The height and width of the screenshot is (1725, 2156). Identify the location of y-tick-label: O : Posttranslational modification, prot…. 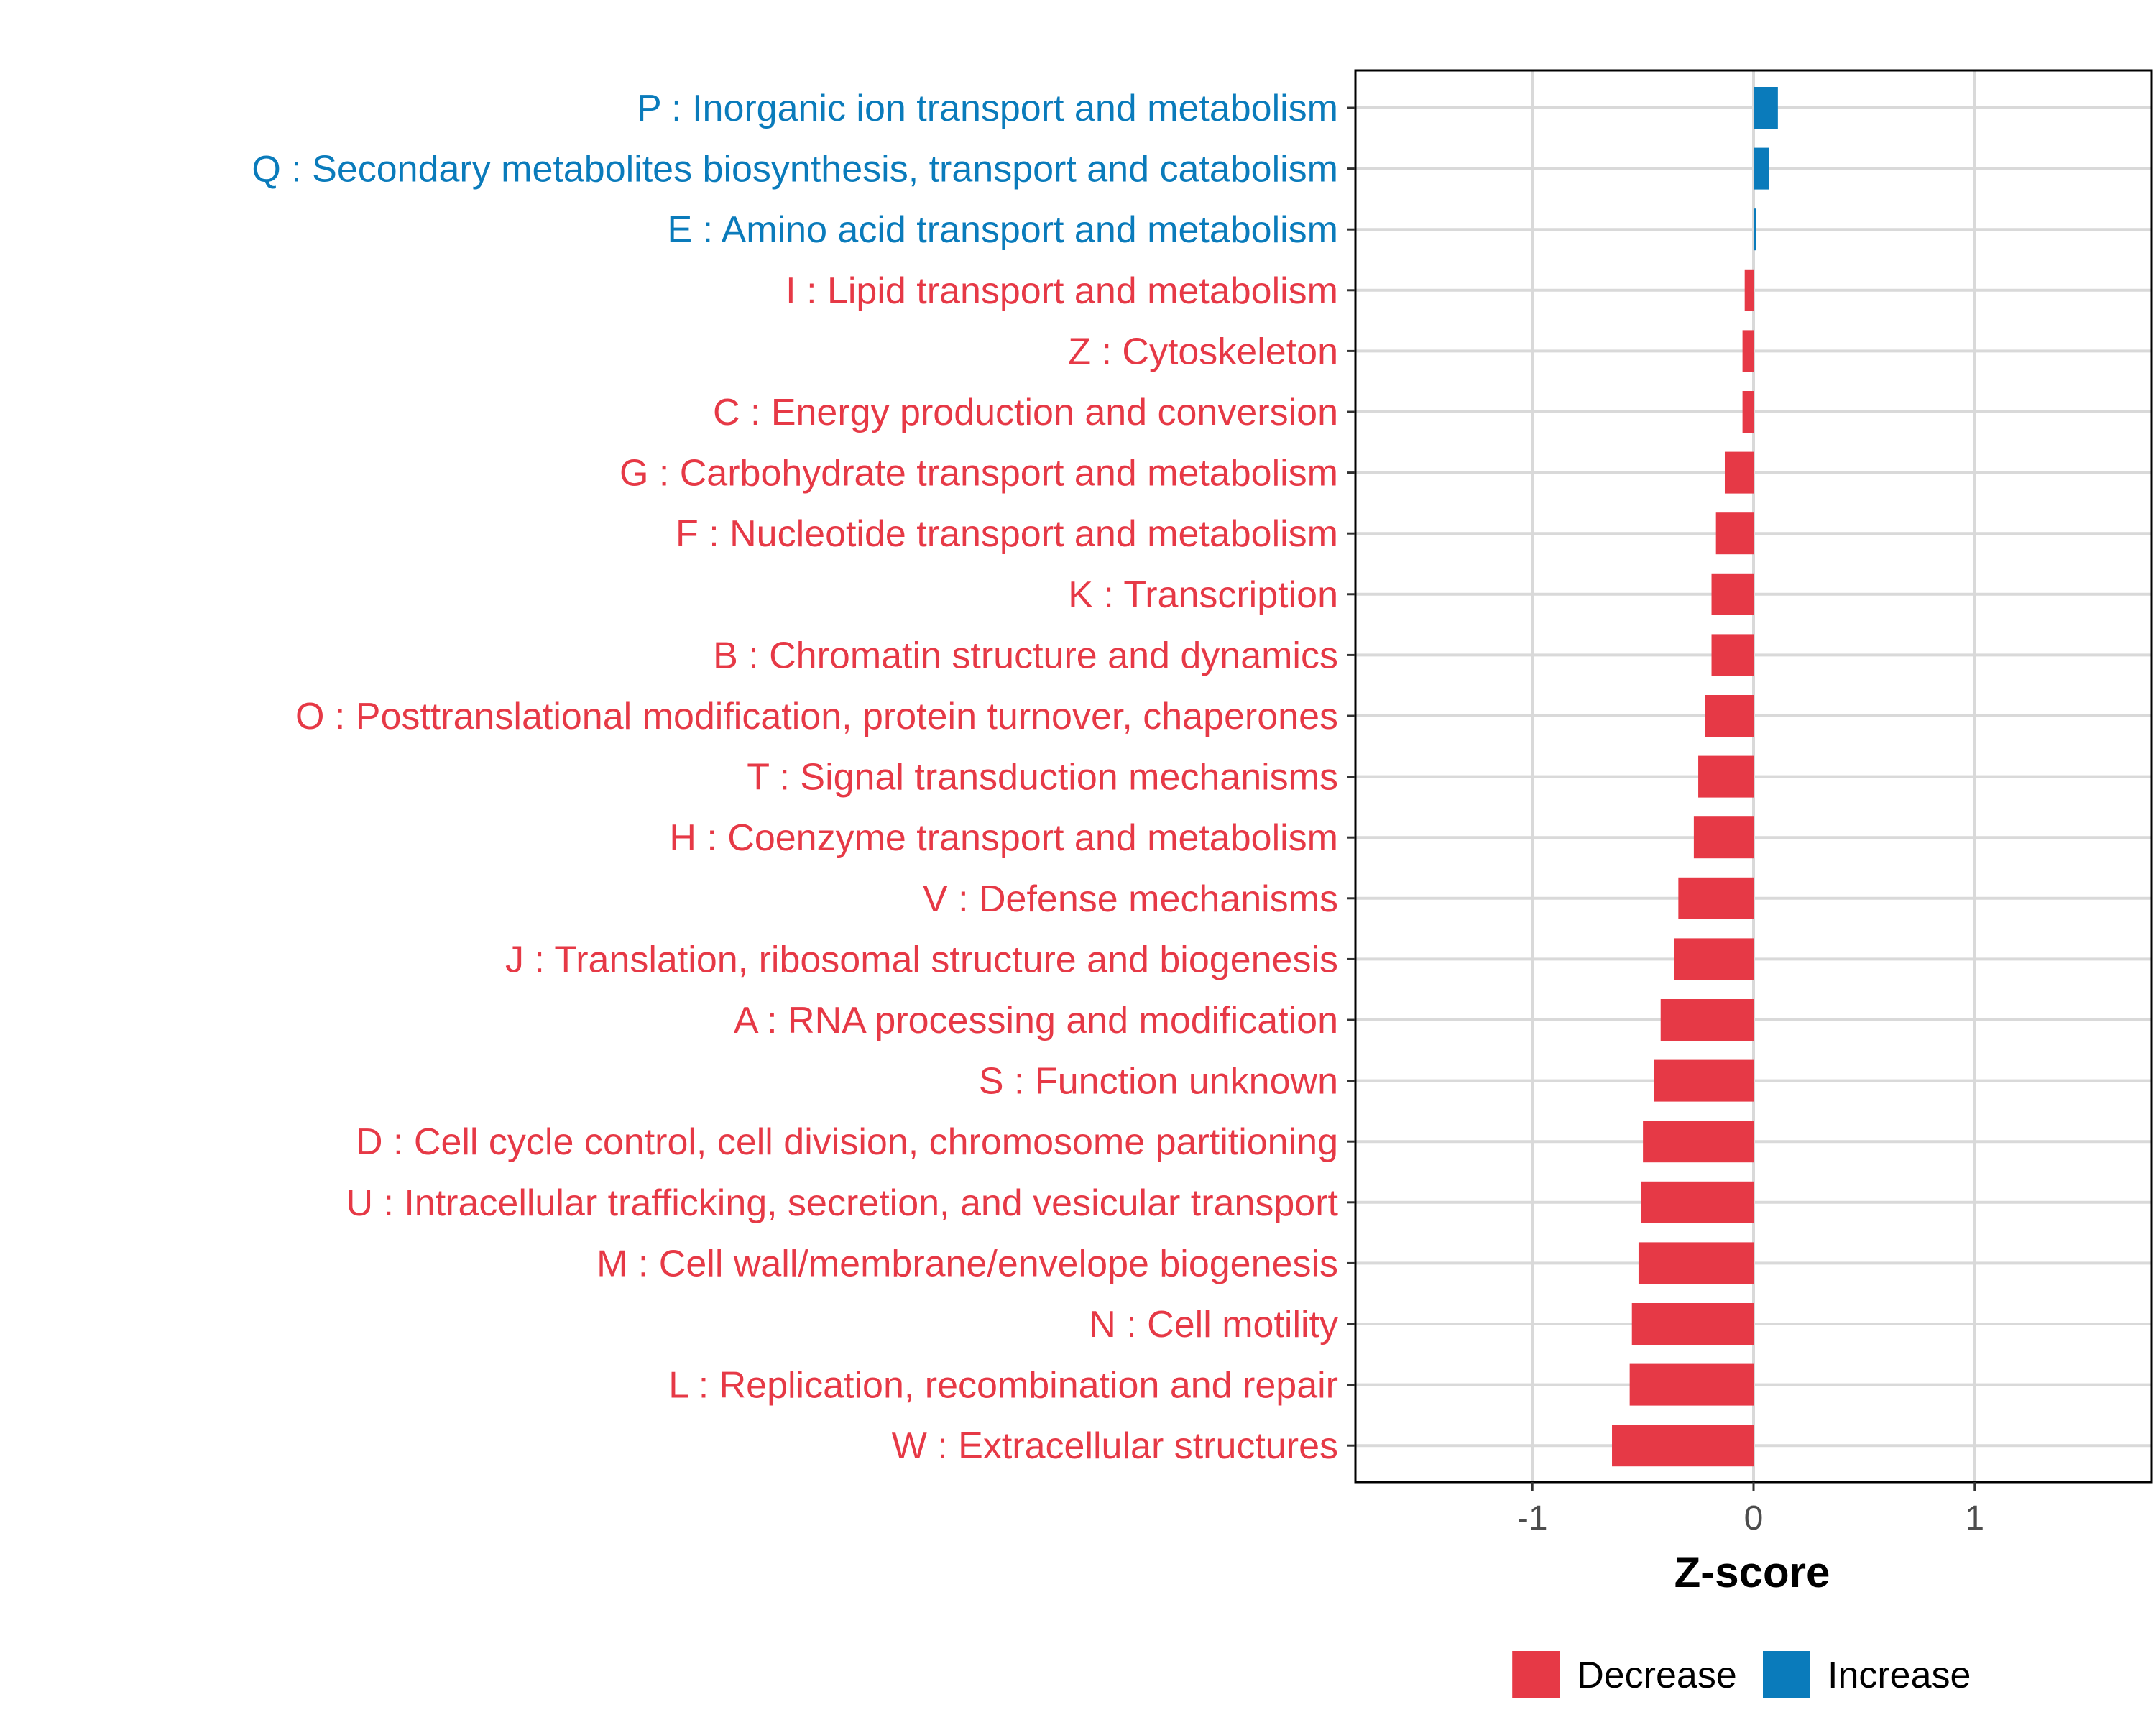
(817, 716).